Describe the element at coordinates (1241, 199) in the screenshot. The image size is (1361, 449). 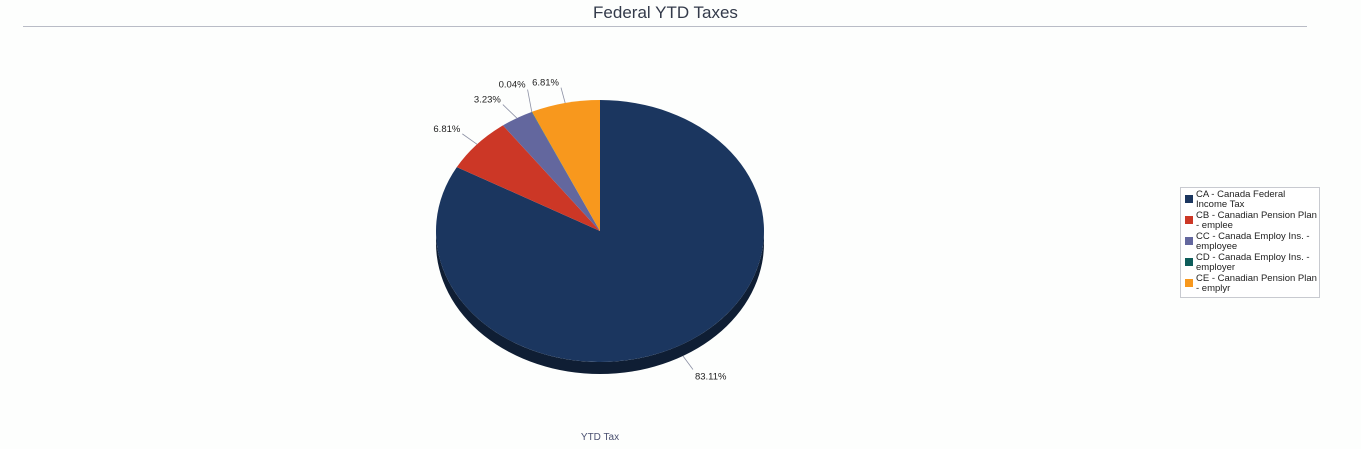
I see `legend-label: CA - Canada Federal Income Tax` at that location.